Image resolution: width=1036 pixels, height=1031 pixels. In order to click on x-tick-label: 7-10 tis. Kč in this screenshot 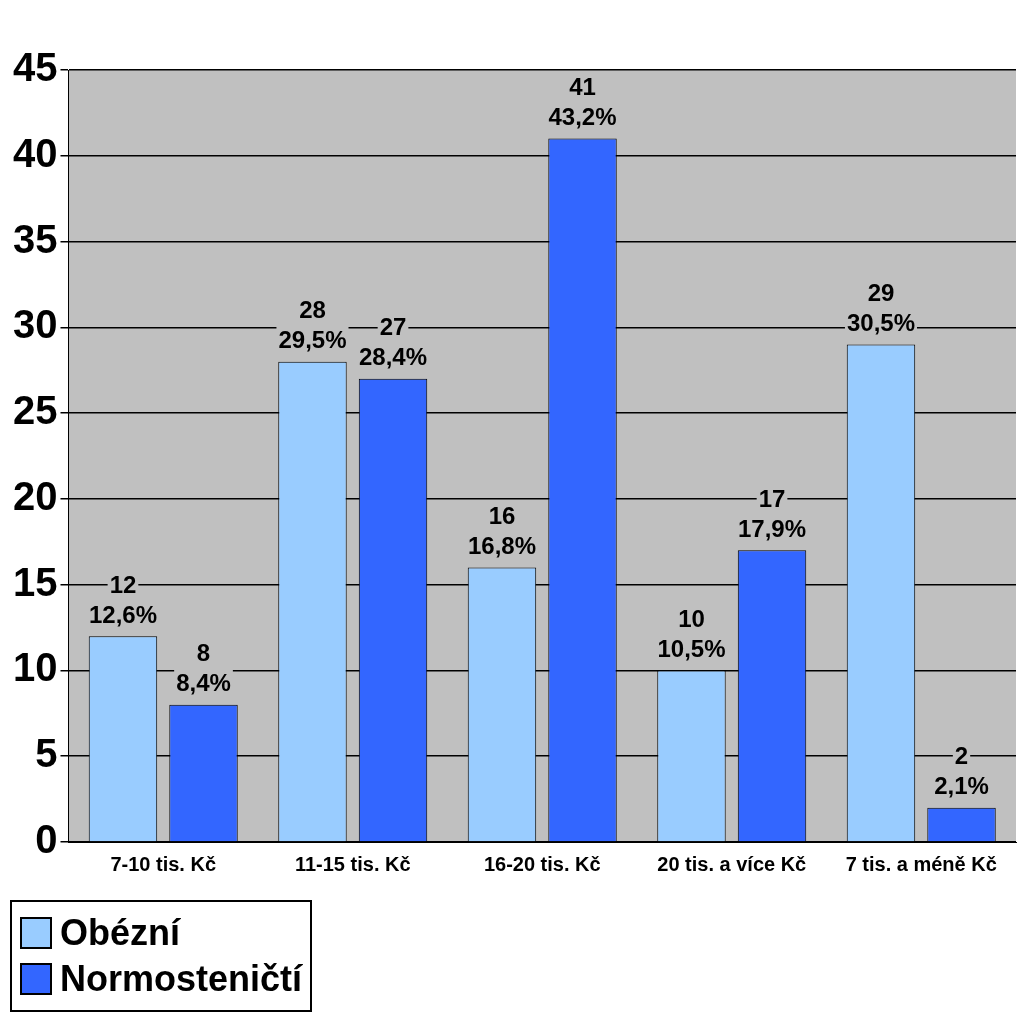, I will do `click(163, 863)`.